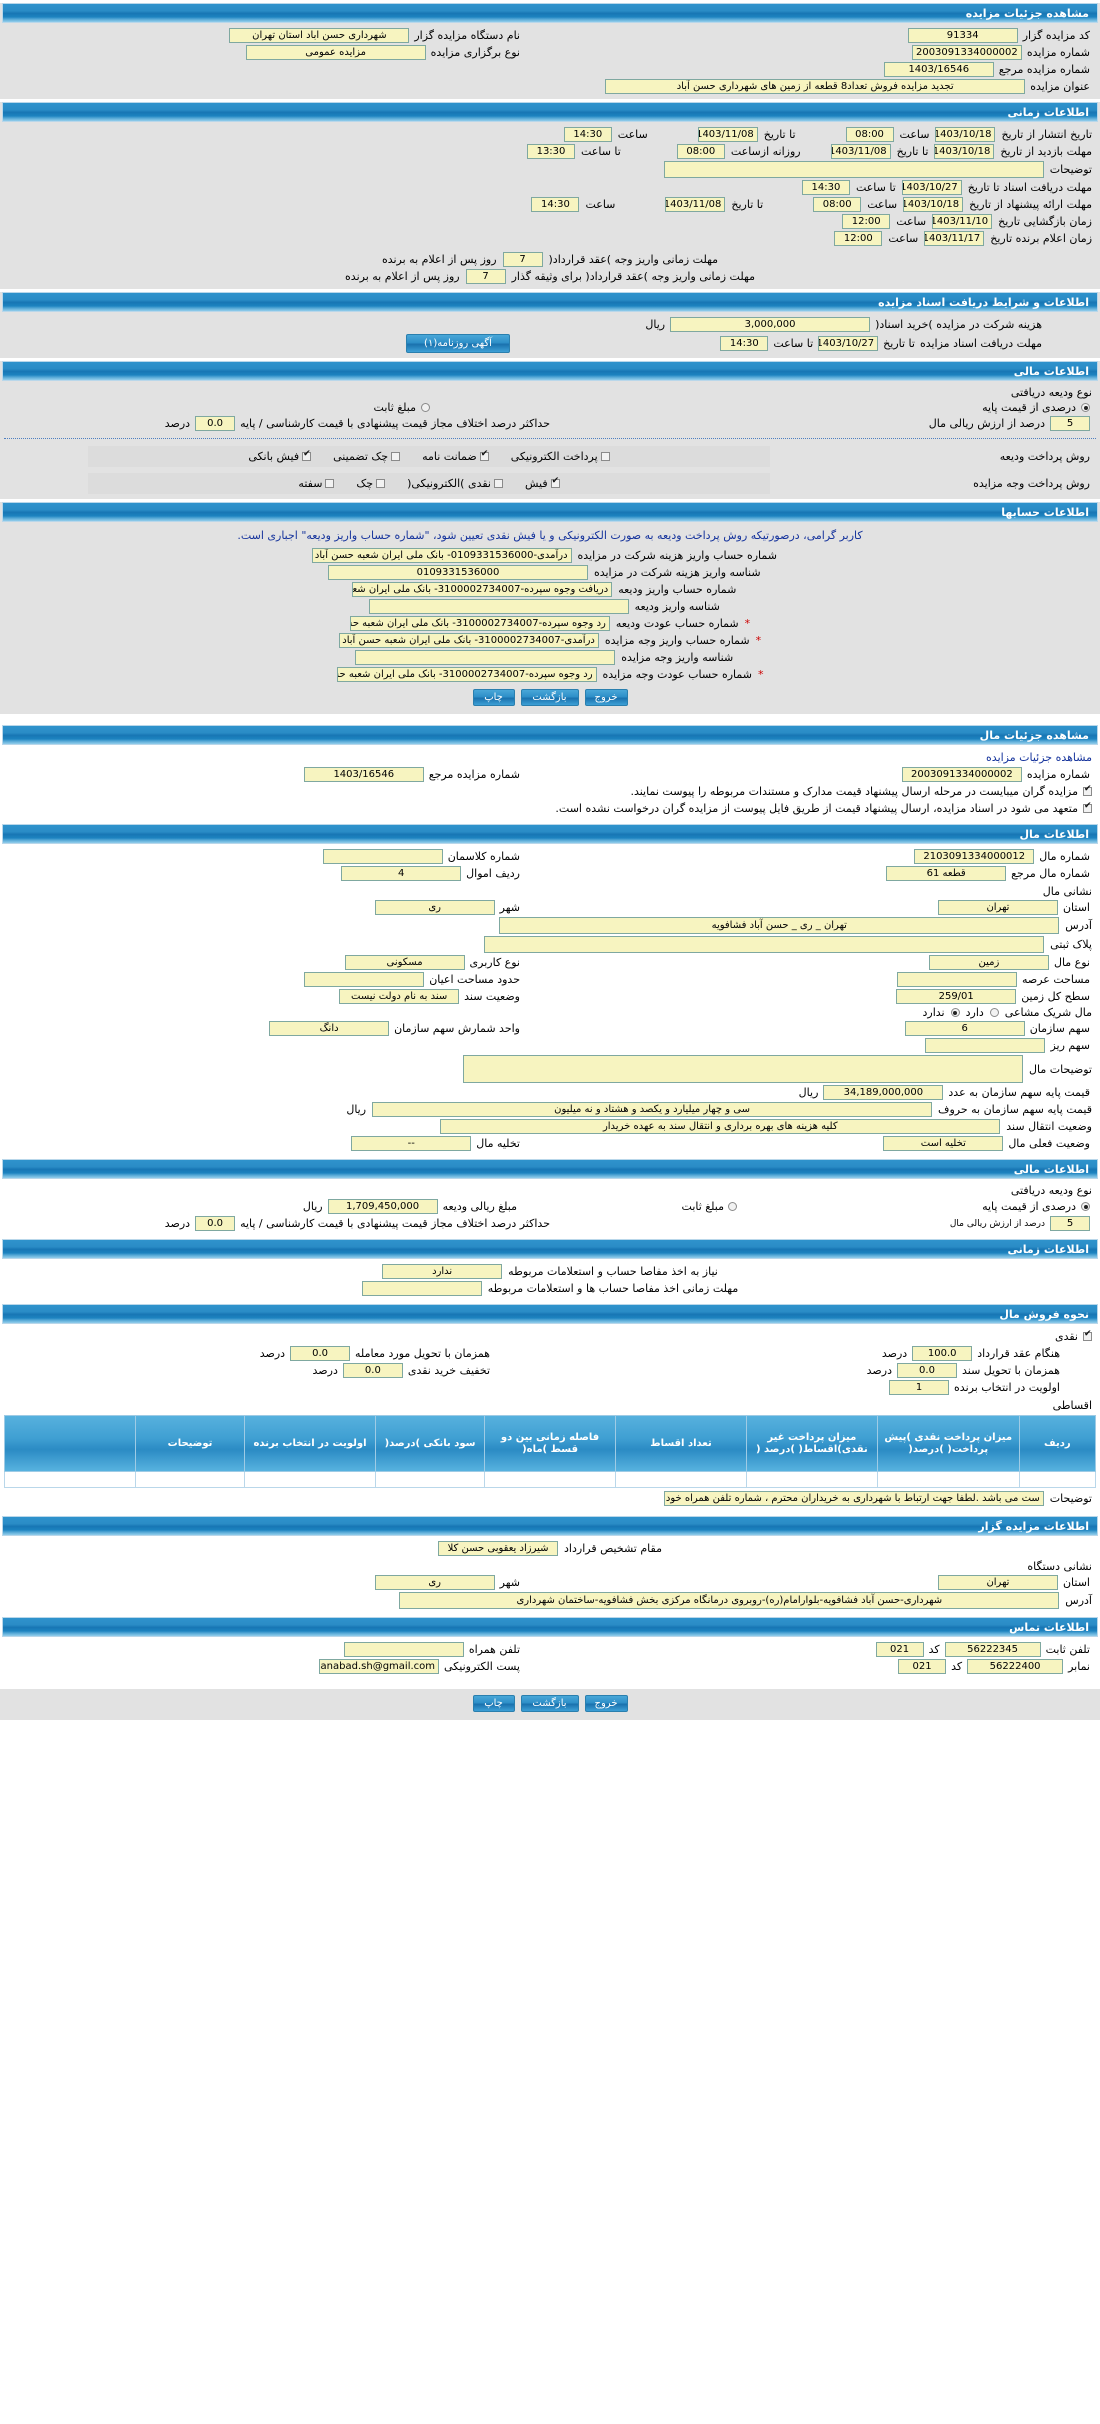  What do you see at coordinates (280, 456) in the screenshot?
I see `deposit-method-item-3: فیش بانکی` at bounding box center [280, 456].